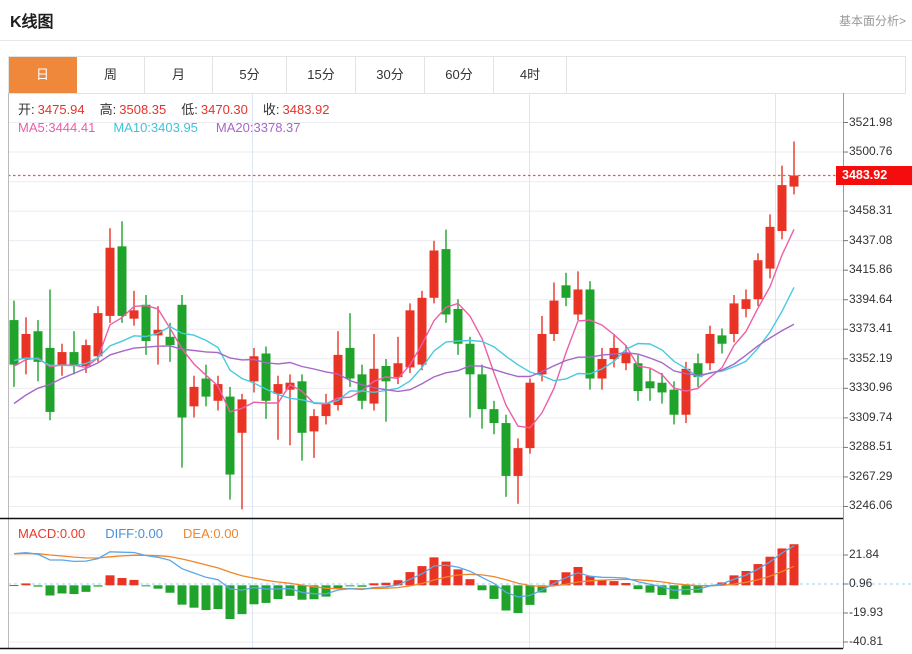 This screenshot has height=654, width=912. Describe the element at coordinates (871, 505) in the screenshot. I see `price-axis-tick-label: 3246.06` at that location.